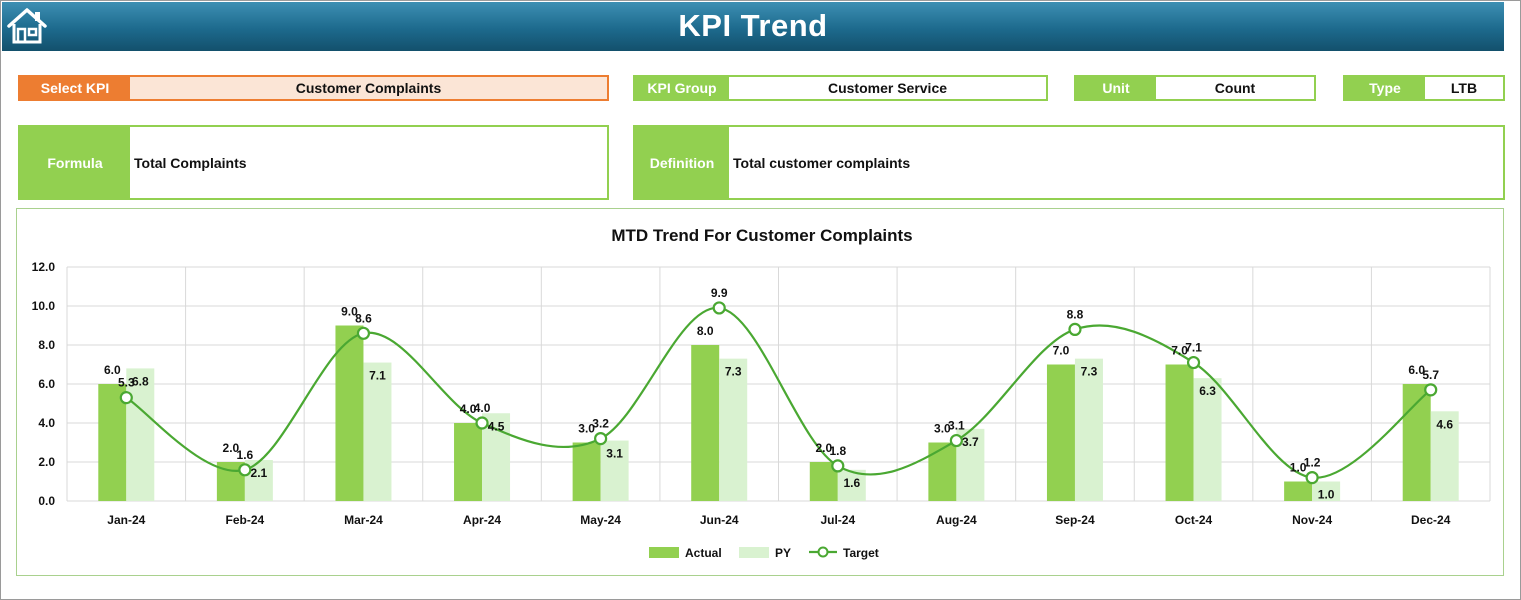 Image resolution: width=1521 pixels, height=600 pixels. I want to click on select-kpi-label: Select KPI, so click(75, 88).